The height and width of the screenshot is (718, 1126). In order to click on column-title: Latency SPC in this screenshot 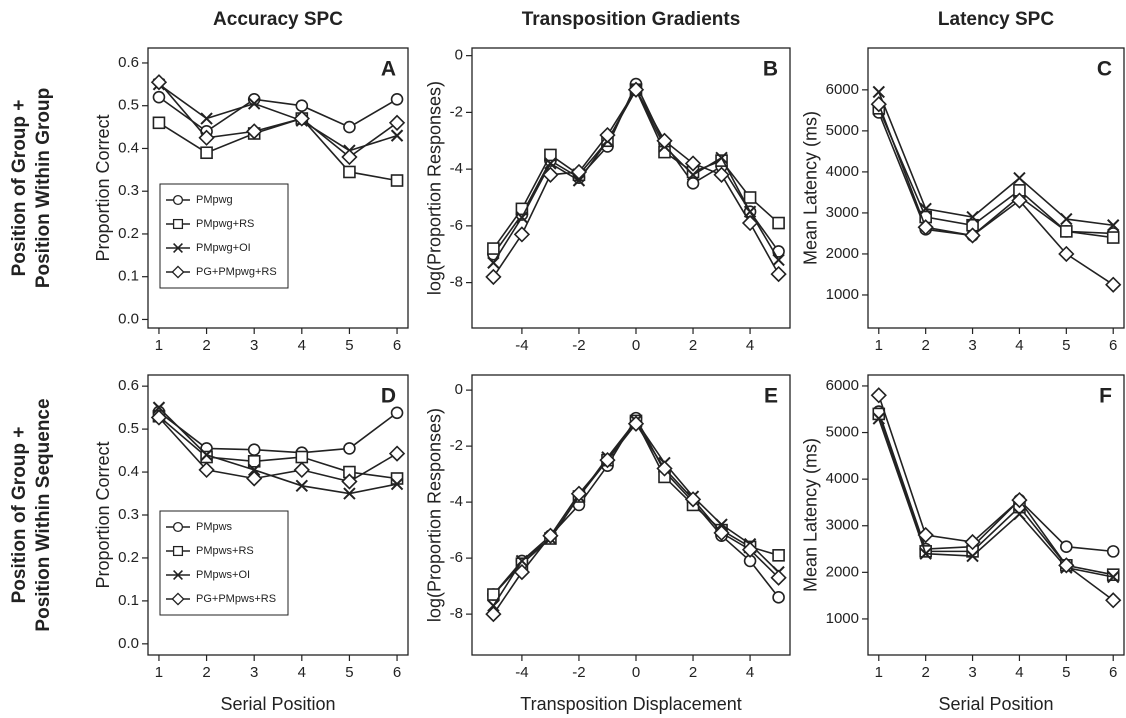, I will do `click(996, 19)`.